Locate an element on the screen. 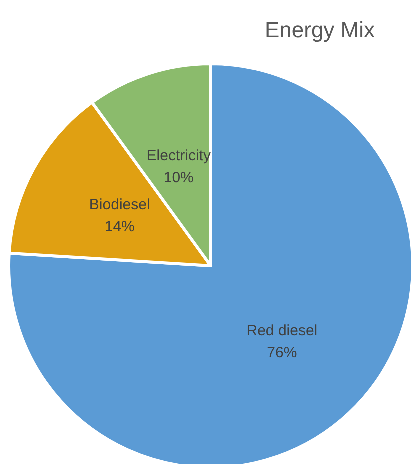 This screenshot has width=416, height=464. slice-label: Red diesel is located at coordinates (282, 331).